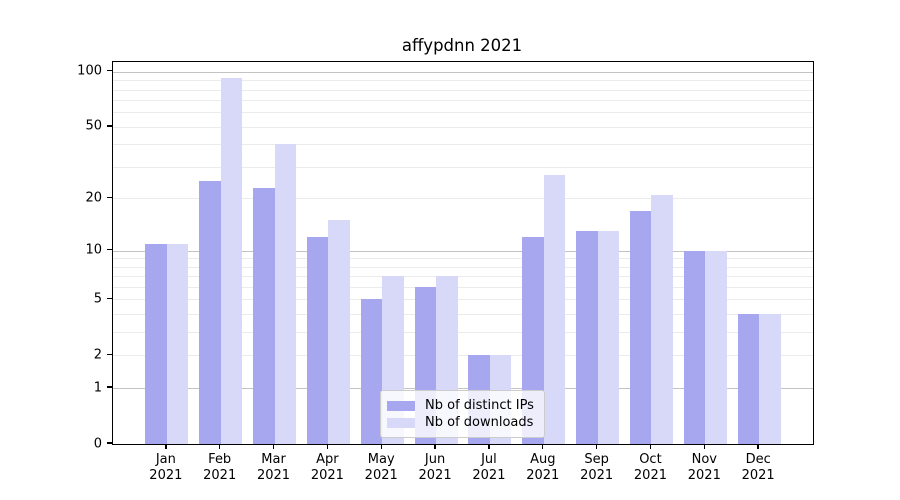  I want to click on bar-downloads-aug, so click(554, 309).